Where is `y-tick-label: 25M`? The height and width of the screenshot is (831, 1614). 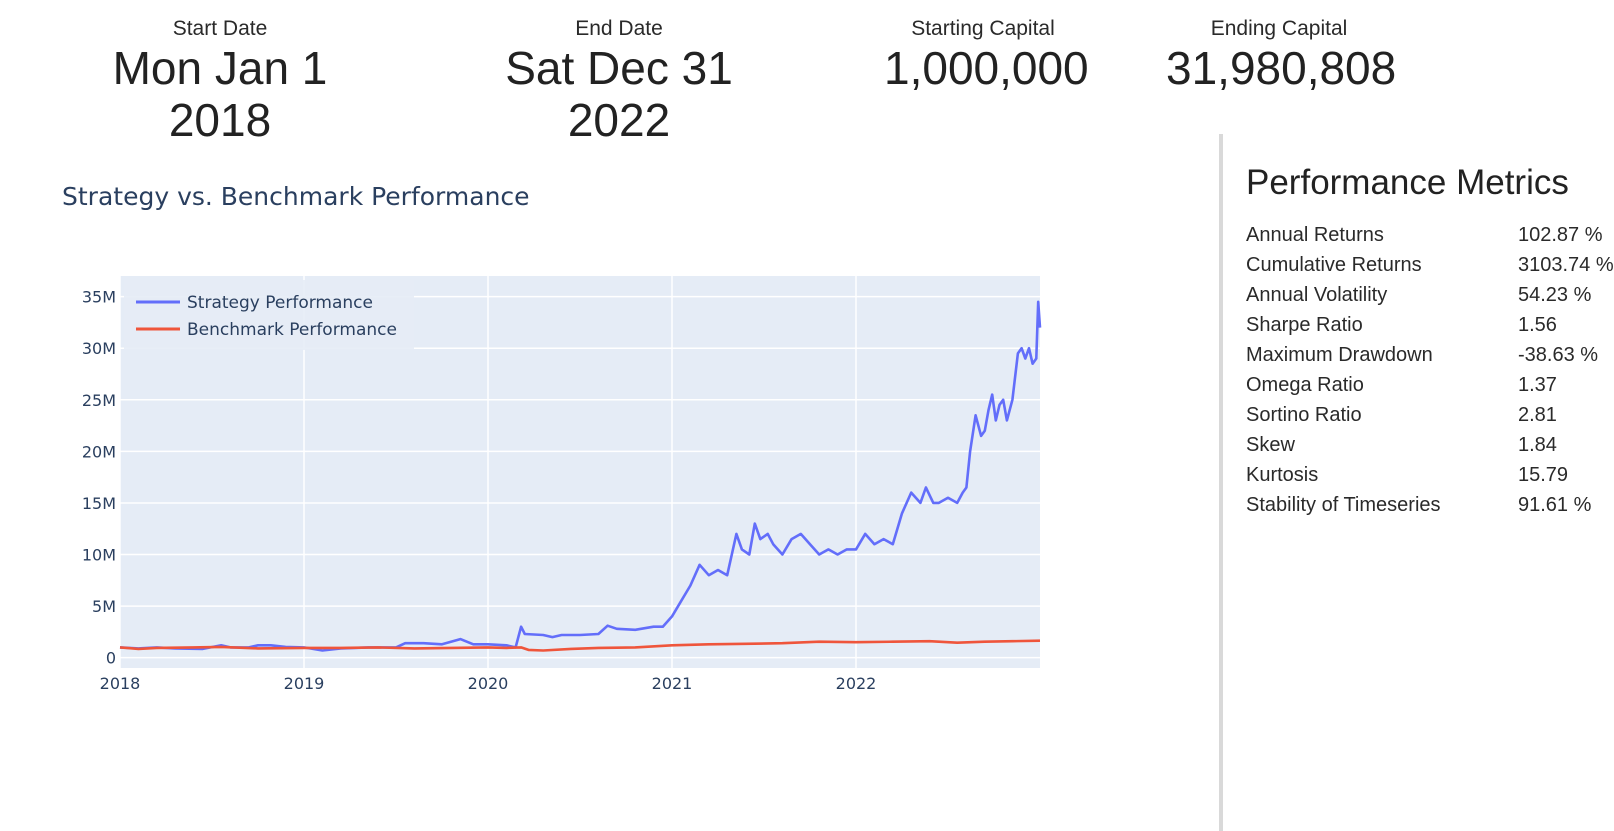 y-tick-label: 25M is located at coordinates (99, 400).